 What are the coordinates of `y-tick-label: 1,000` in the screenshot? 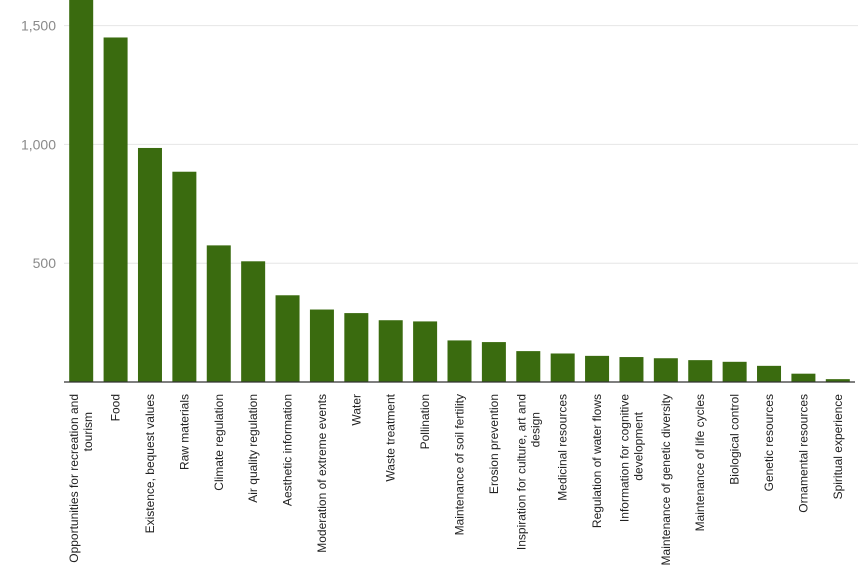 It's located at (38, 144).